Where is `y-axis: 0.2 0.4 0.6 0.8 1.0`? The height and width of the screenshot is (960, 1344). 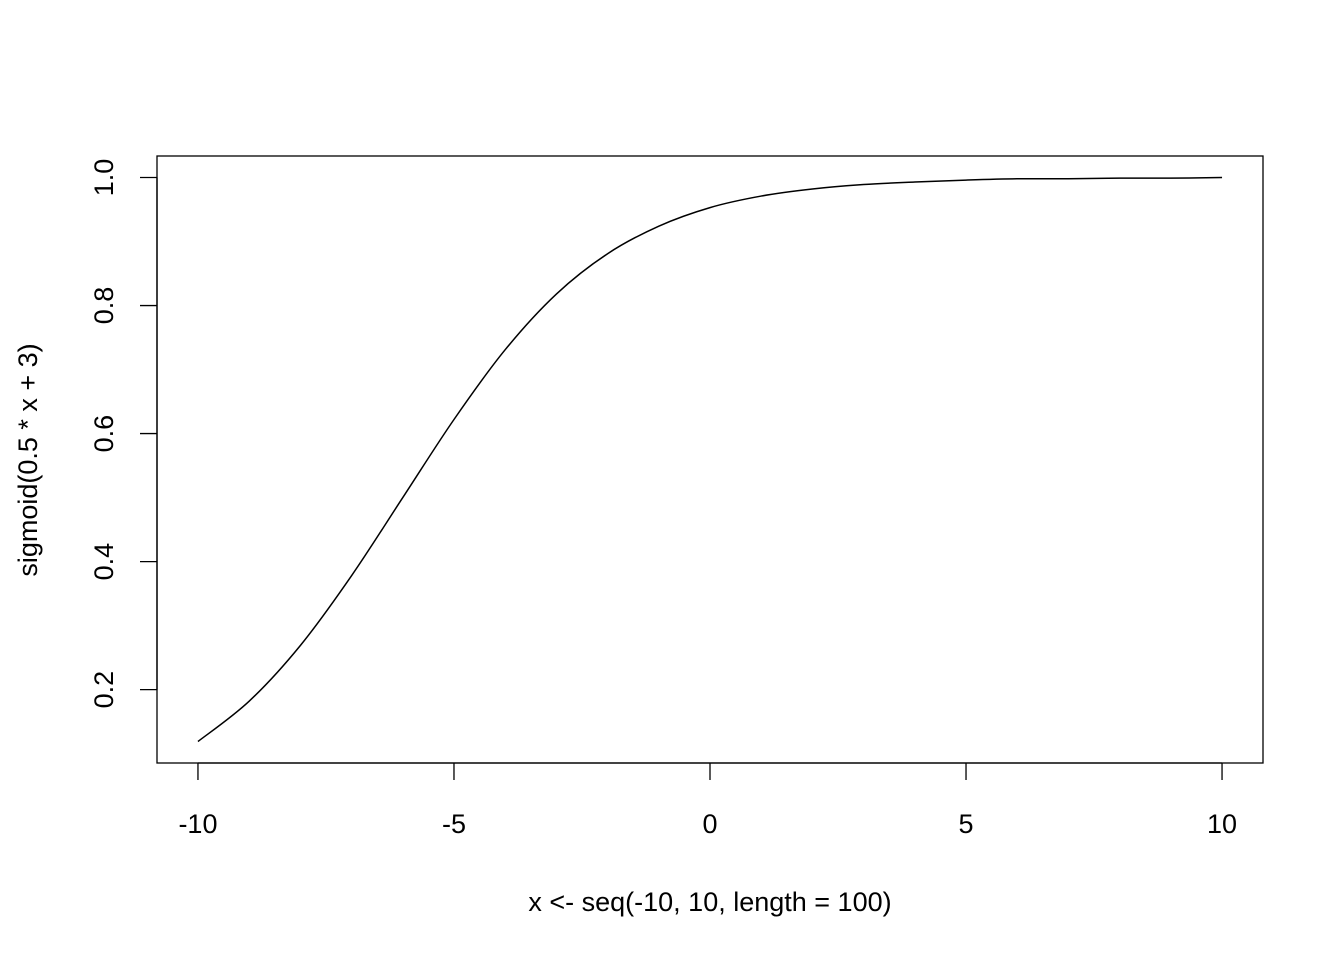 y-axis: 0.2 0.4 0.6 0.8 1.0 is located at coordinates (123, 434).